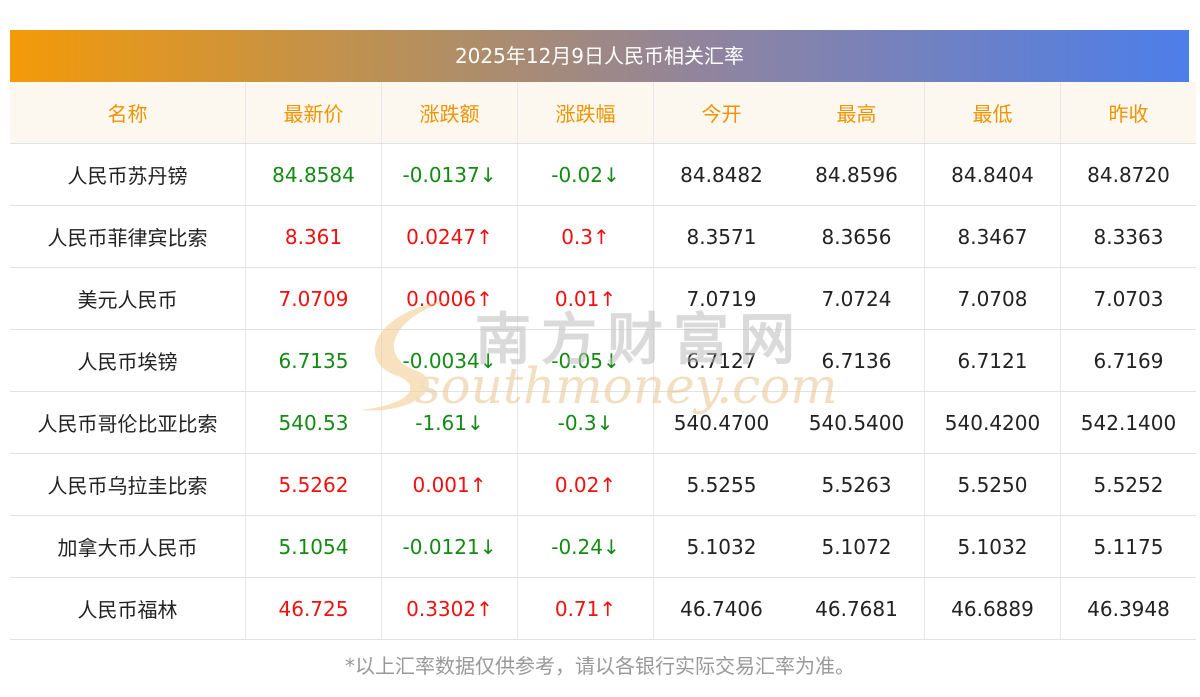  I want to click on header-low: 最低, so click(992, 113).